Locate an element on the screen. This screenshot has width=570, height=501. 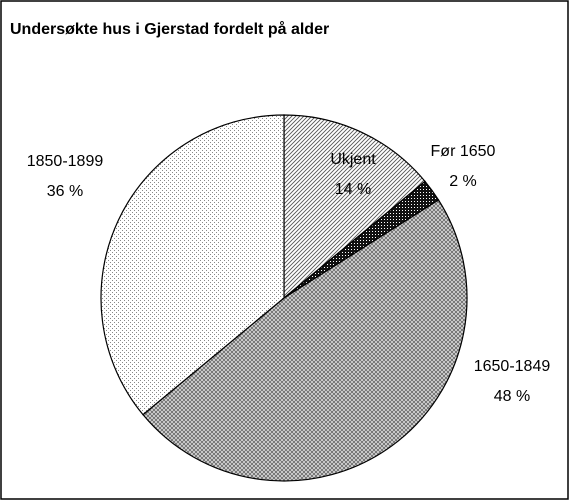
slice-label: Før 1650 is located at coordinates (463, 151).